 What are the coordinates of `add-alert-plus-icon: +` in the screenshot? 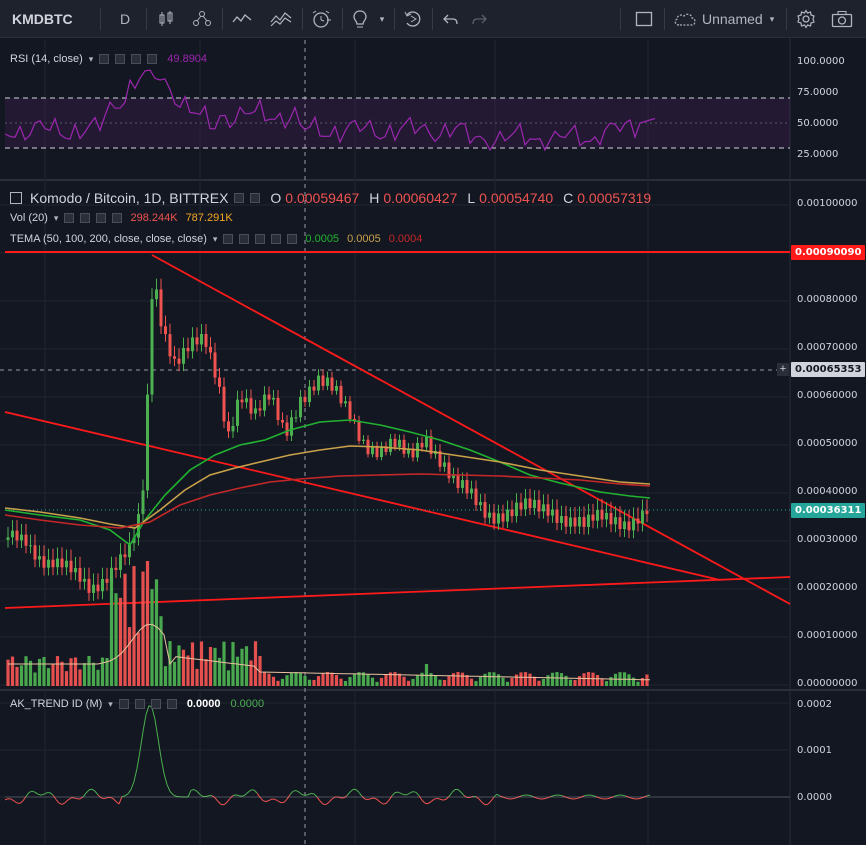 It's located at (783, 369).